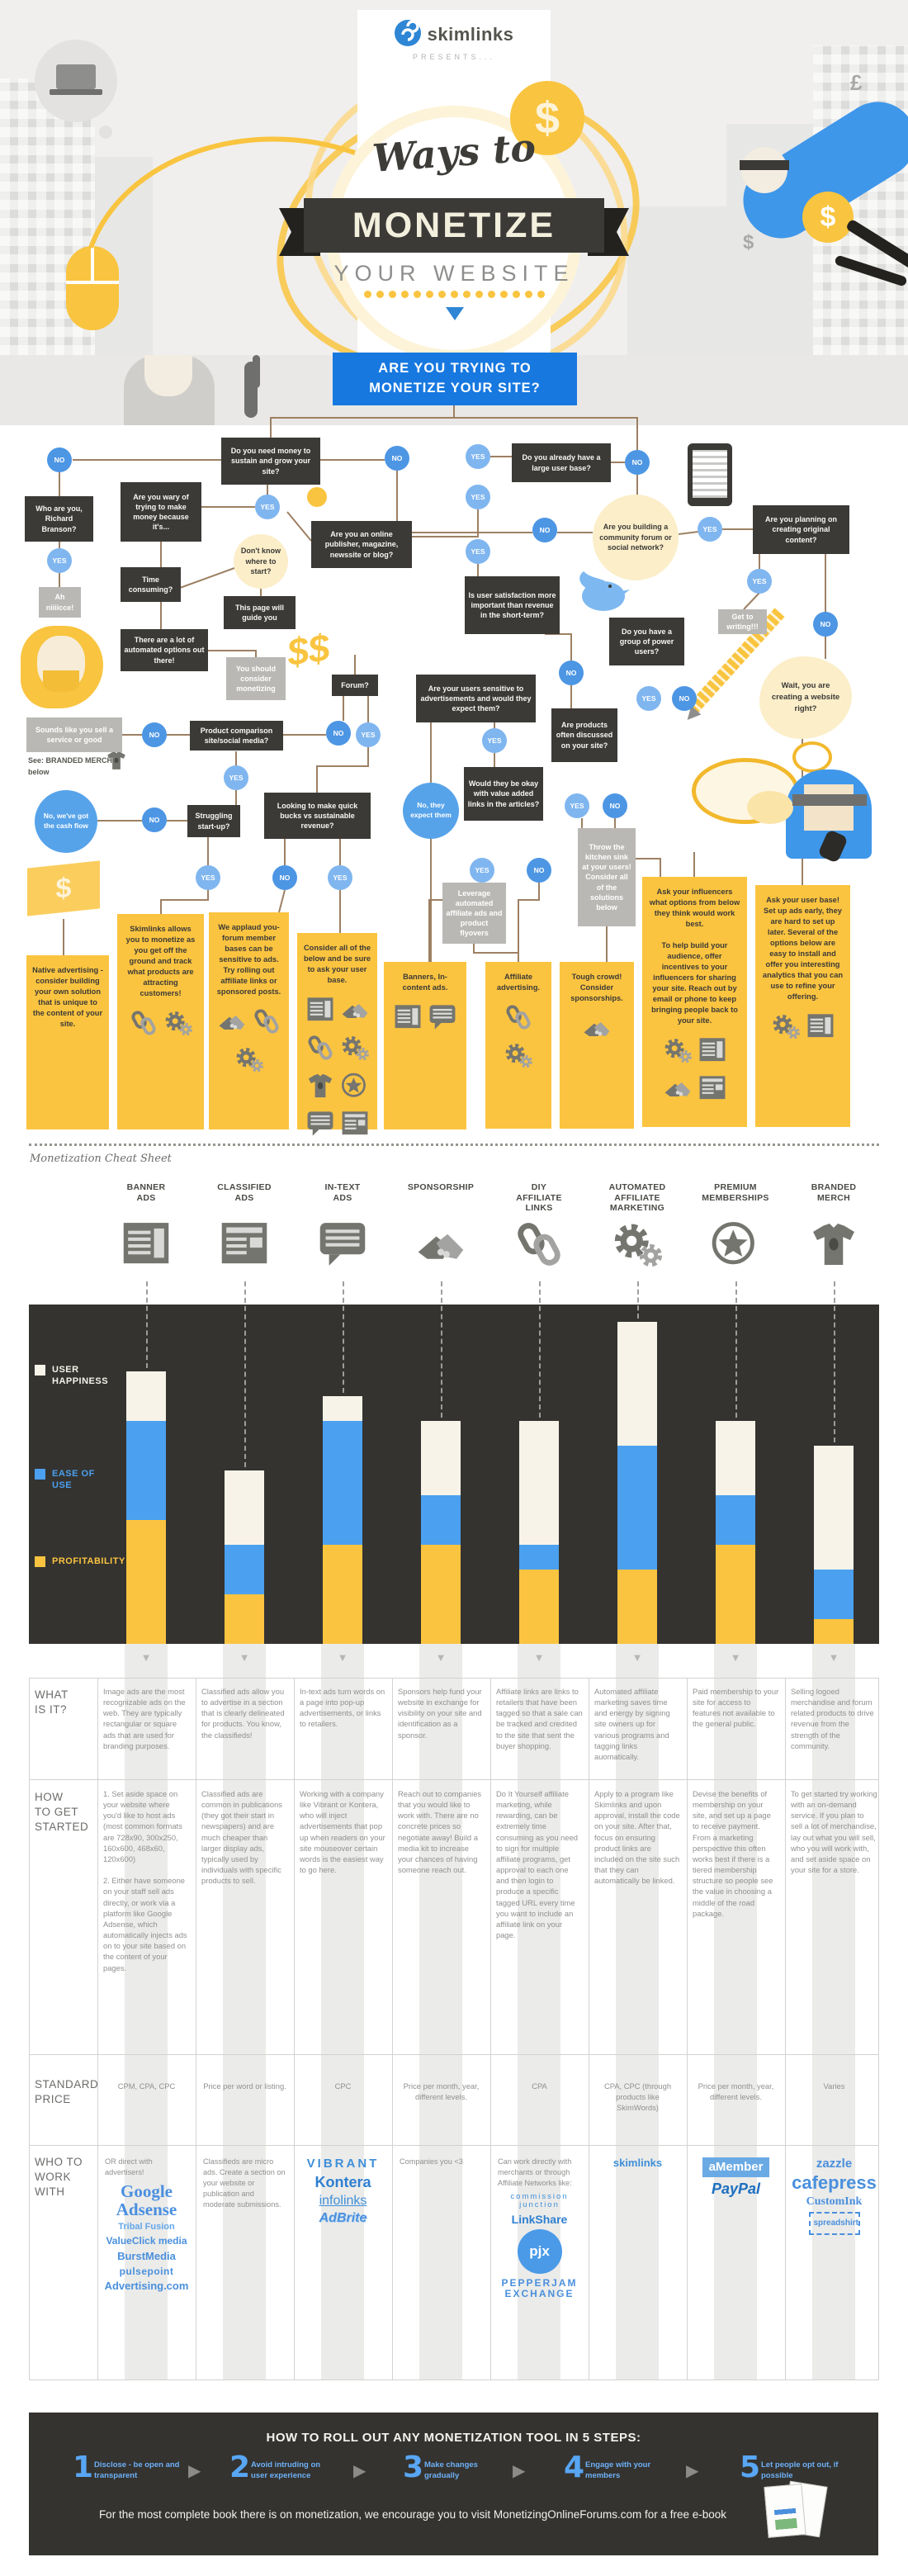  What do you see at coordinates (320, 1087) in the screenshot?
I see `tshirt-icon` at bounding box center [320, 1087].